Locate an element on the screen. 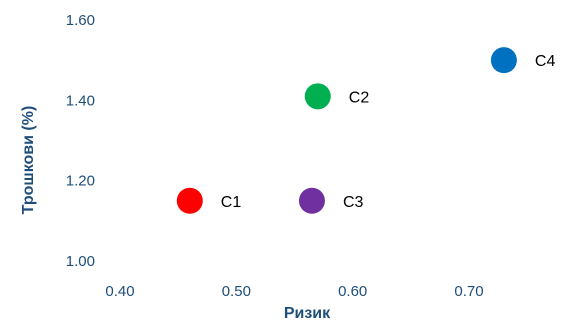  data-label-c1: C1 is located at coordinates (231, 202).